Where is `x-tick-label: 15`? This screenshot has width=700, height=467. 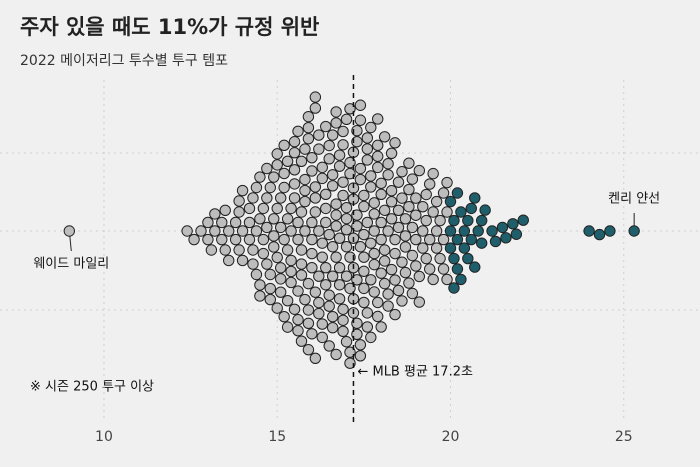 x-tick-label: 15 is located at coordinates (277, 437).